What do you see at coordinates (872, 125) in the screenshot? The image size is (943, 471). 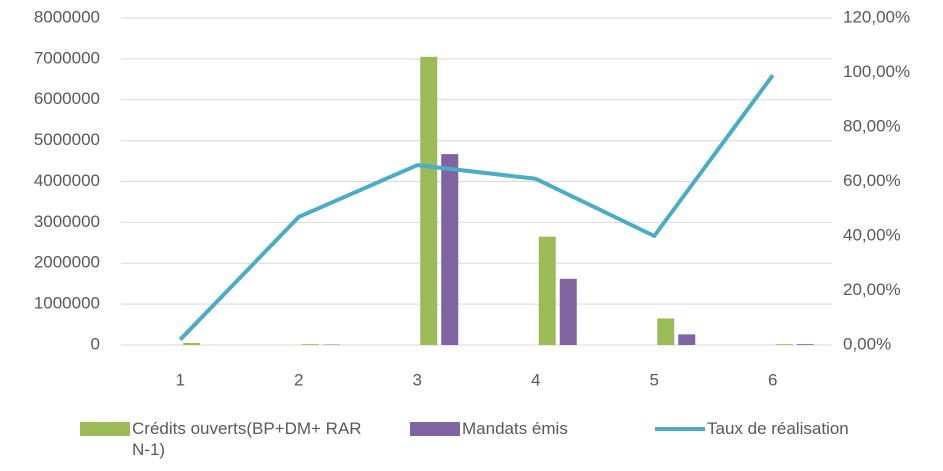 I see `y2-tick-label: 80,00%` at bounding box center [872, 125].